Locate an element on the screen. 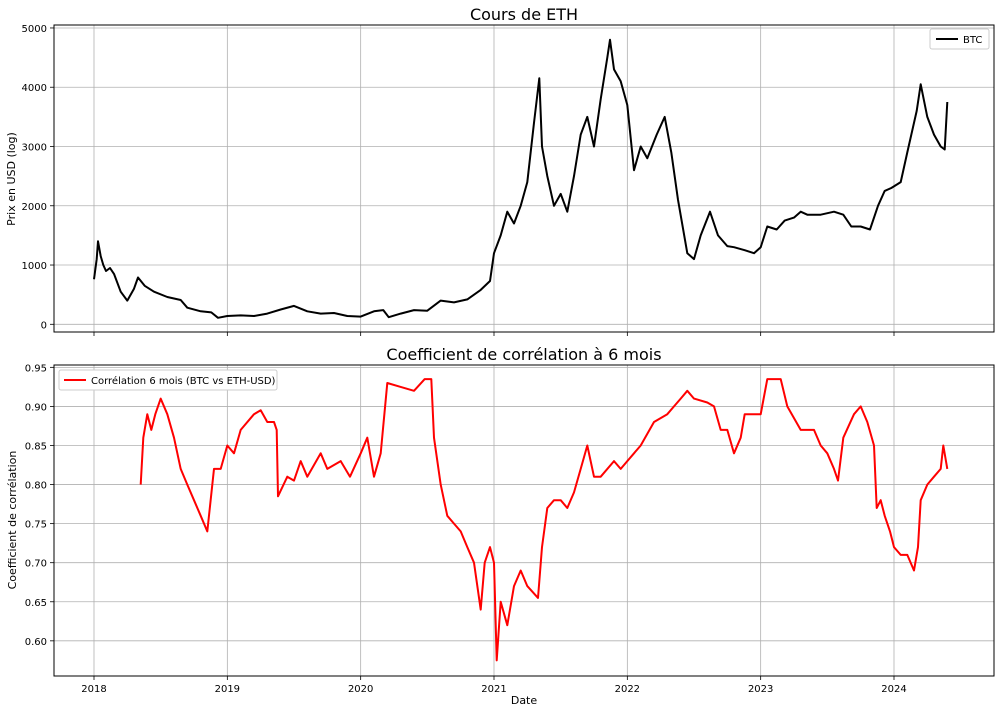  x-tick-label: 2019 is located at coordinates (227, 689).